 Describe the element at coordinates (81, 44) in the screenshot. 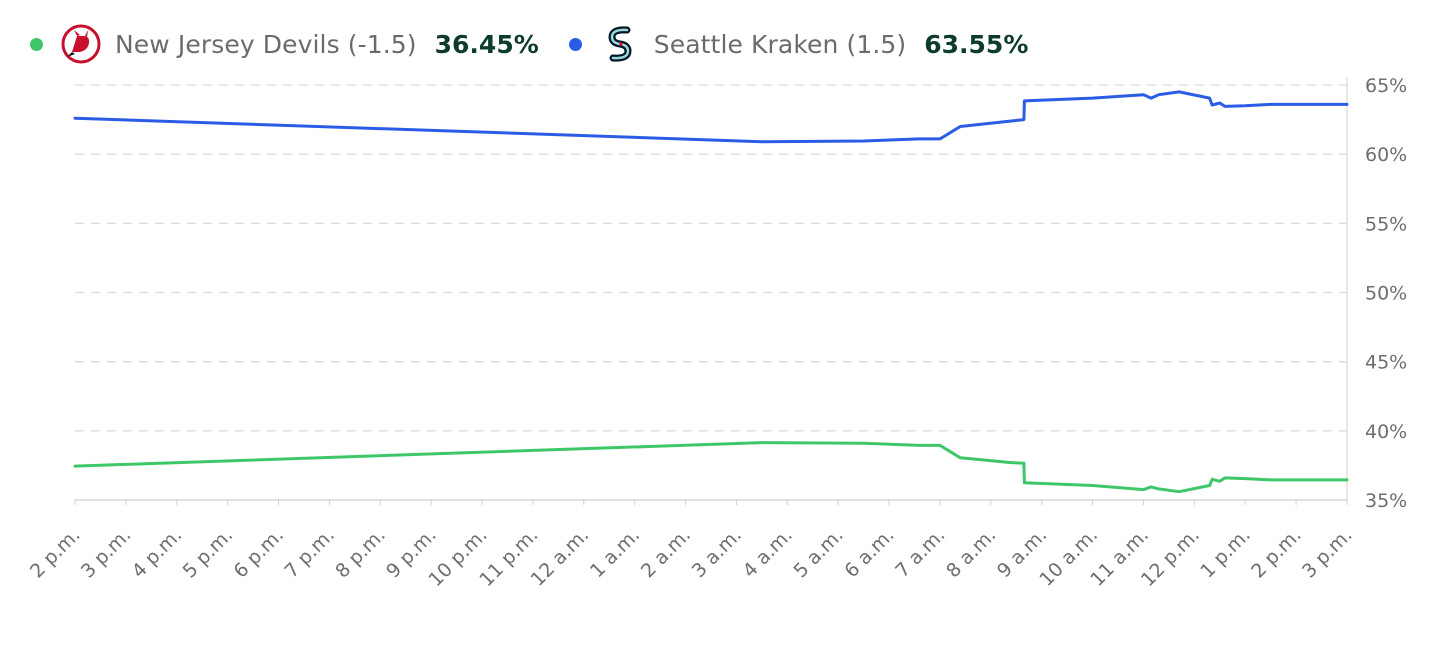

I see `devils-logo-icon` at that location.